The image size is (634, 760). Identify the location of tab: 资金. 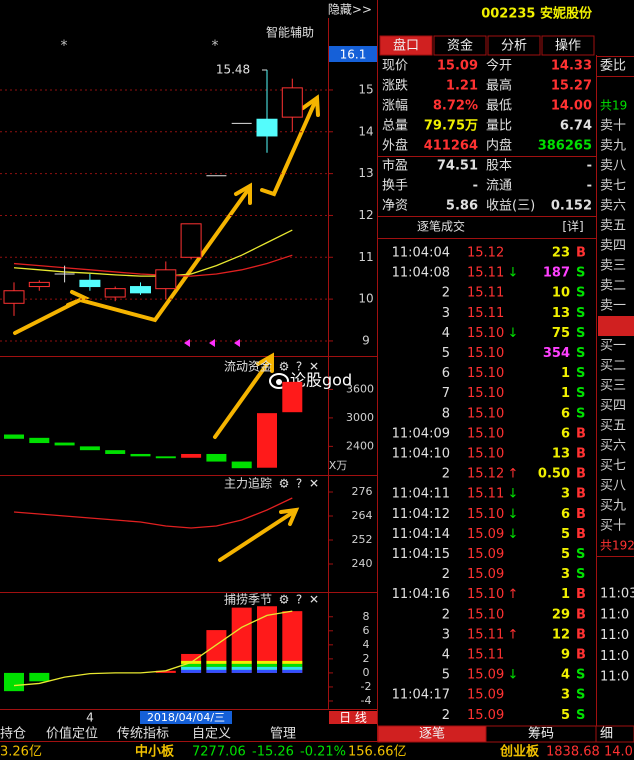
(460, 46).